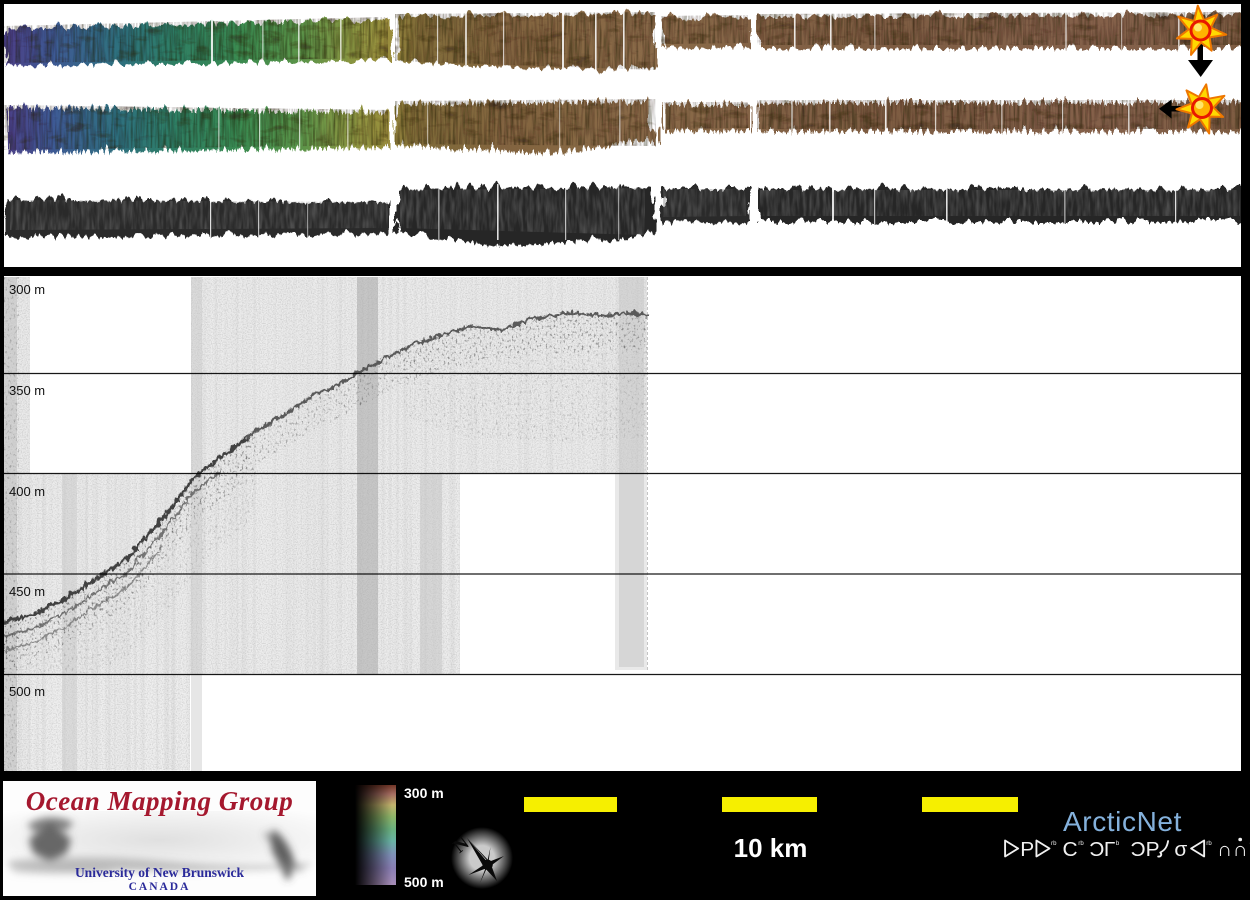 Image resolution: width=1250 pixels, height=900 pixels. Describe the element at coordinates (1118, 844) in the screenshot. I see `svg-text: ᵇ` at that location.